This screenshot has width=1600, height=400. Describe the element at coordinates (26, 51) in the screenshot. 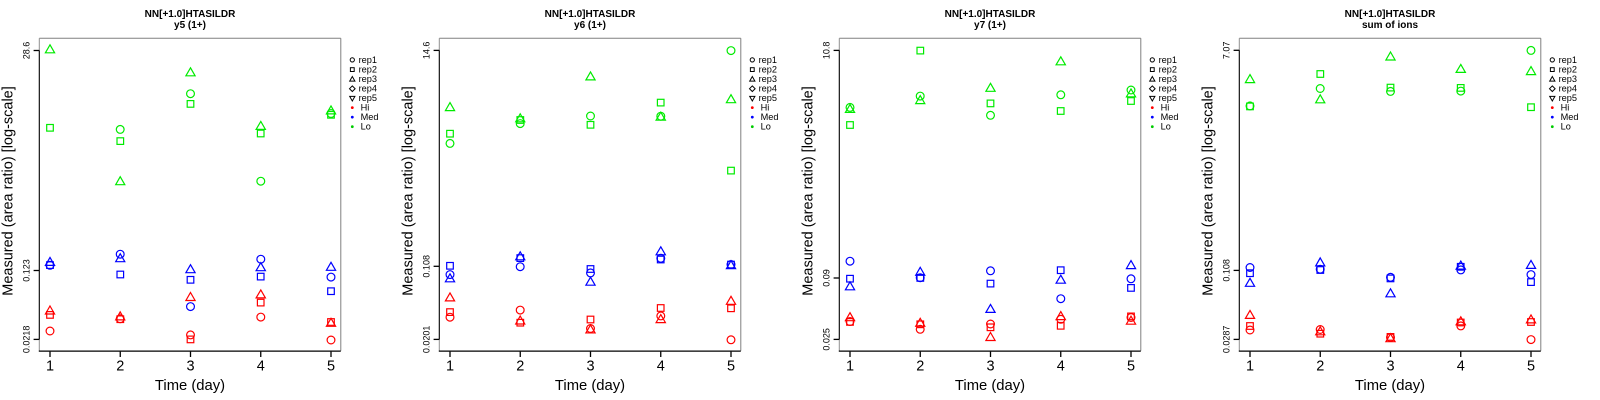

I see `svg-text: 28.6` at that location.